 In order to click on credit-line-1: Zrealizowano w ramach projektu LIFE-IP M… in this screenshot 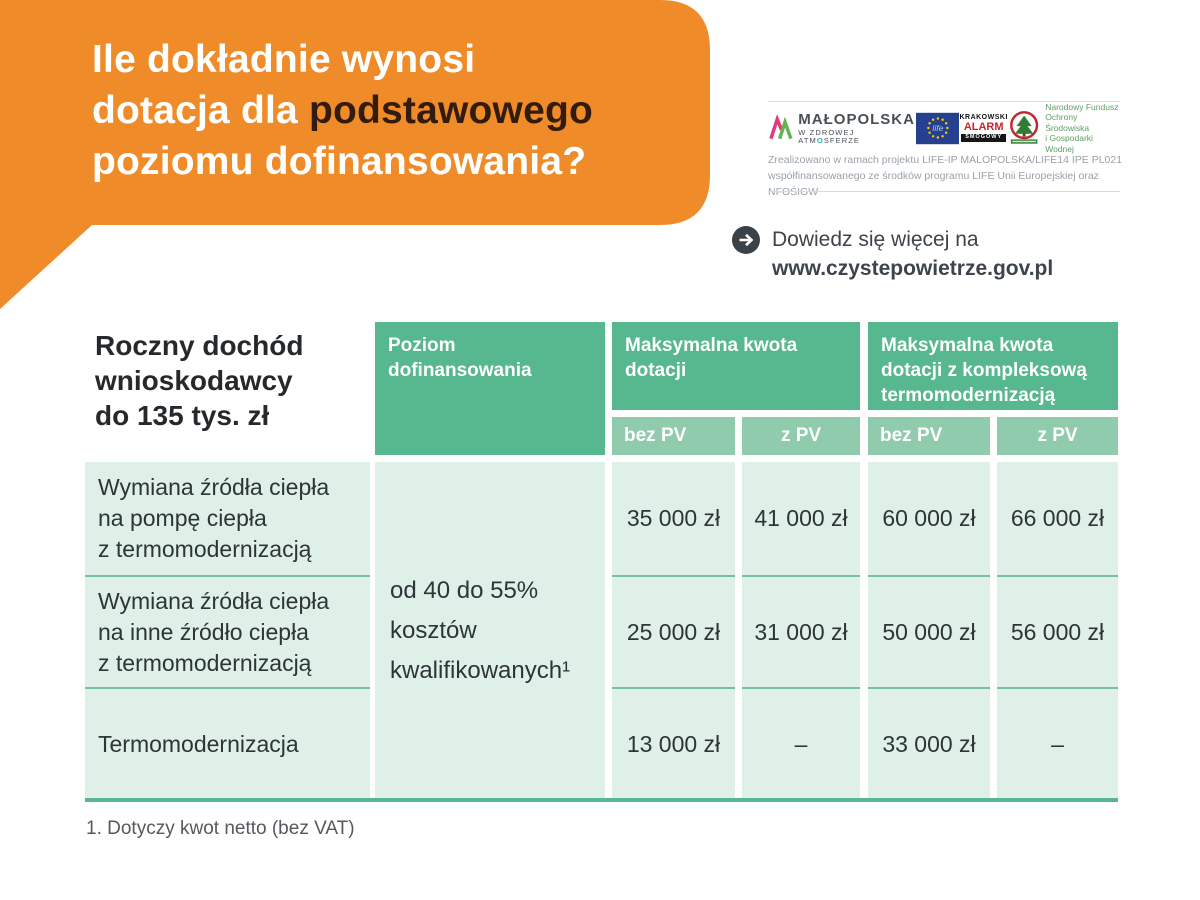, I will do `click(945, 160)`.